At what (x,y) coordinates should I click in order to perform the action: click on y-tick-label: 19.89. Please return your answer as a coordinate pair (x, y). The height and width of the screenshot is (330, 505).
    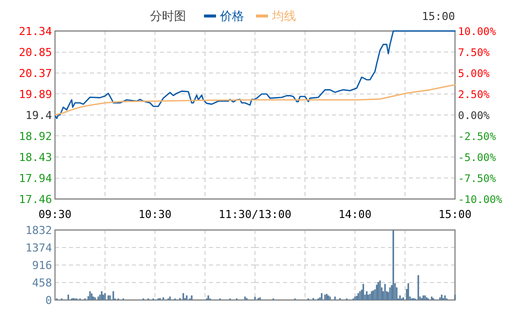
    Looking at the image, I should click on (35, 94).